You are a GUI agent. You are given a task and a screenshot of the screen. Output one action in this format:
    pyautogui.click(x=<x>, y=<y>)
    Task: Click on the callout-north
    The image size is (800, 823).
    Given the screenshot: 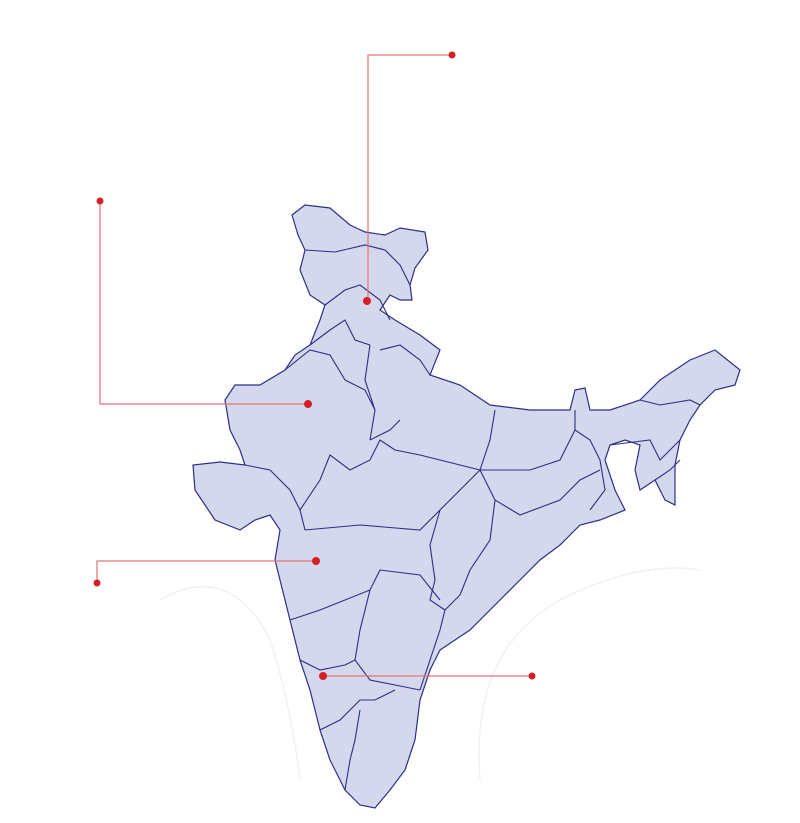 What is the action you would take?
    pyautogui.click(x=409, y=178)
    